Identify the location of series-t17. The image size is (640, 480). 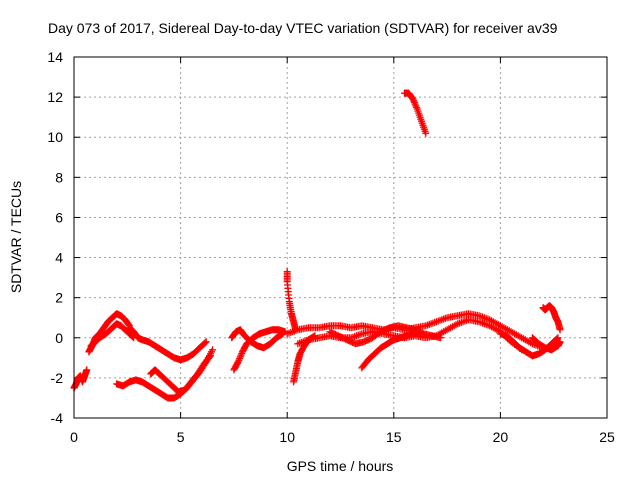
(551, 318).